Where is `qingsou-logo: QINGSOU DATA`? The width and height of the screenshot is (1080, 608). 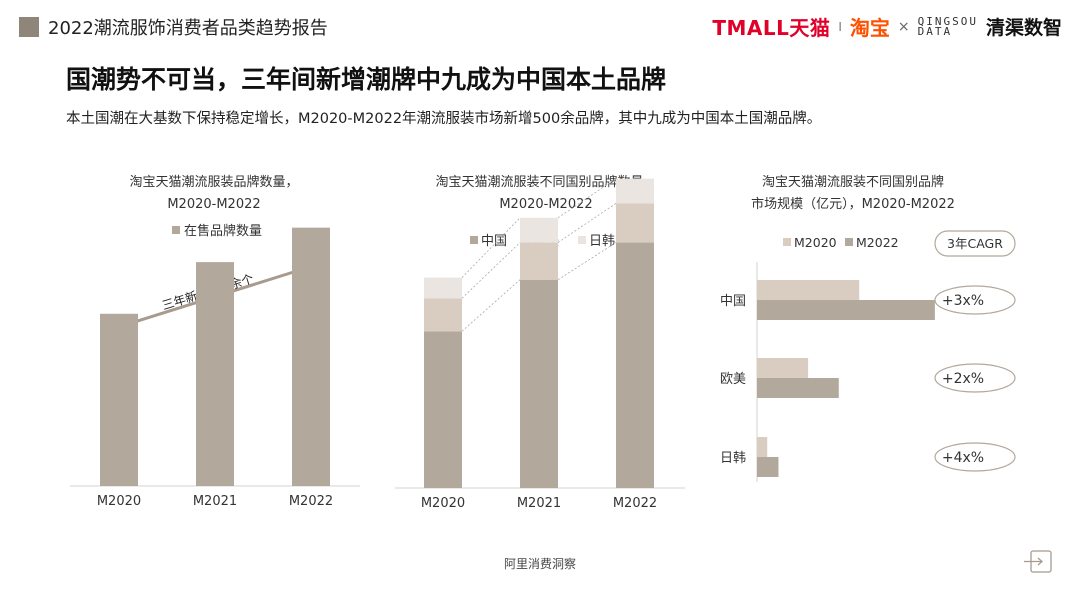
qingsou-logo: QINGSOU DATA is located at coordinates (947, 26).